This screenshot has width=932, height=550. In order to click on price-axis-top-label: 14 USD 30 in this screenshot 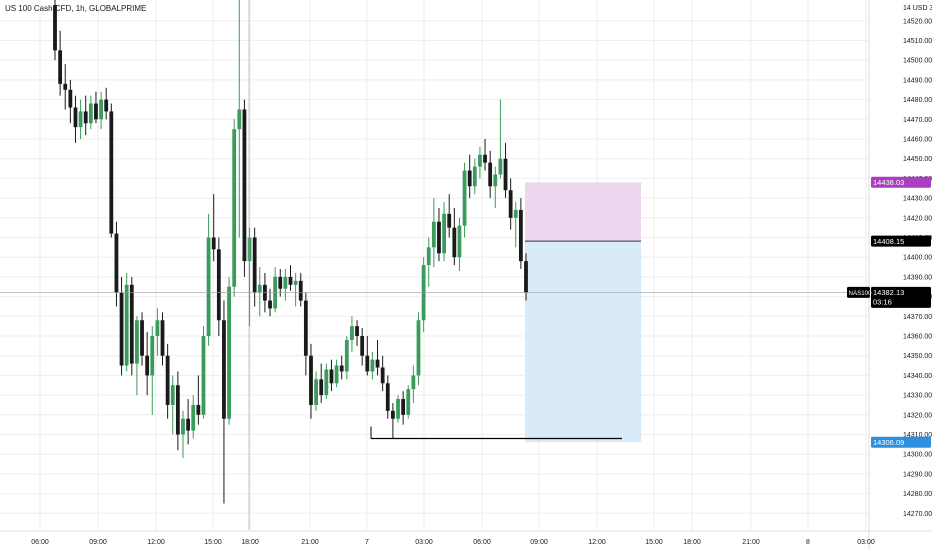, I will do `click(917, 8)`.